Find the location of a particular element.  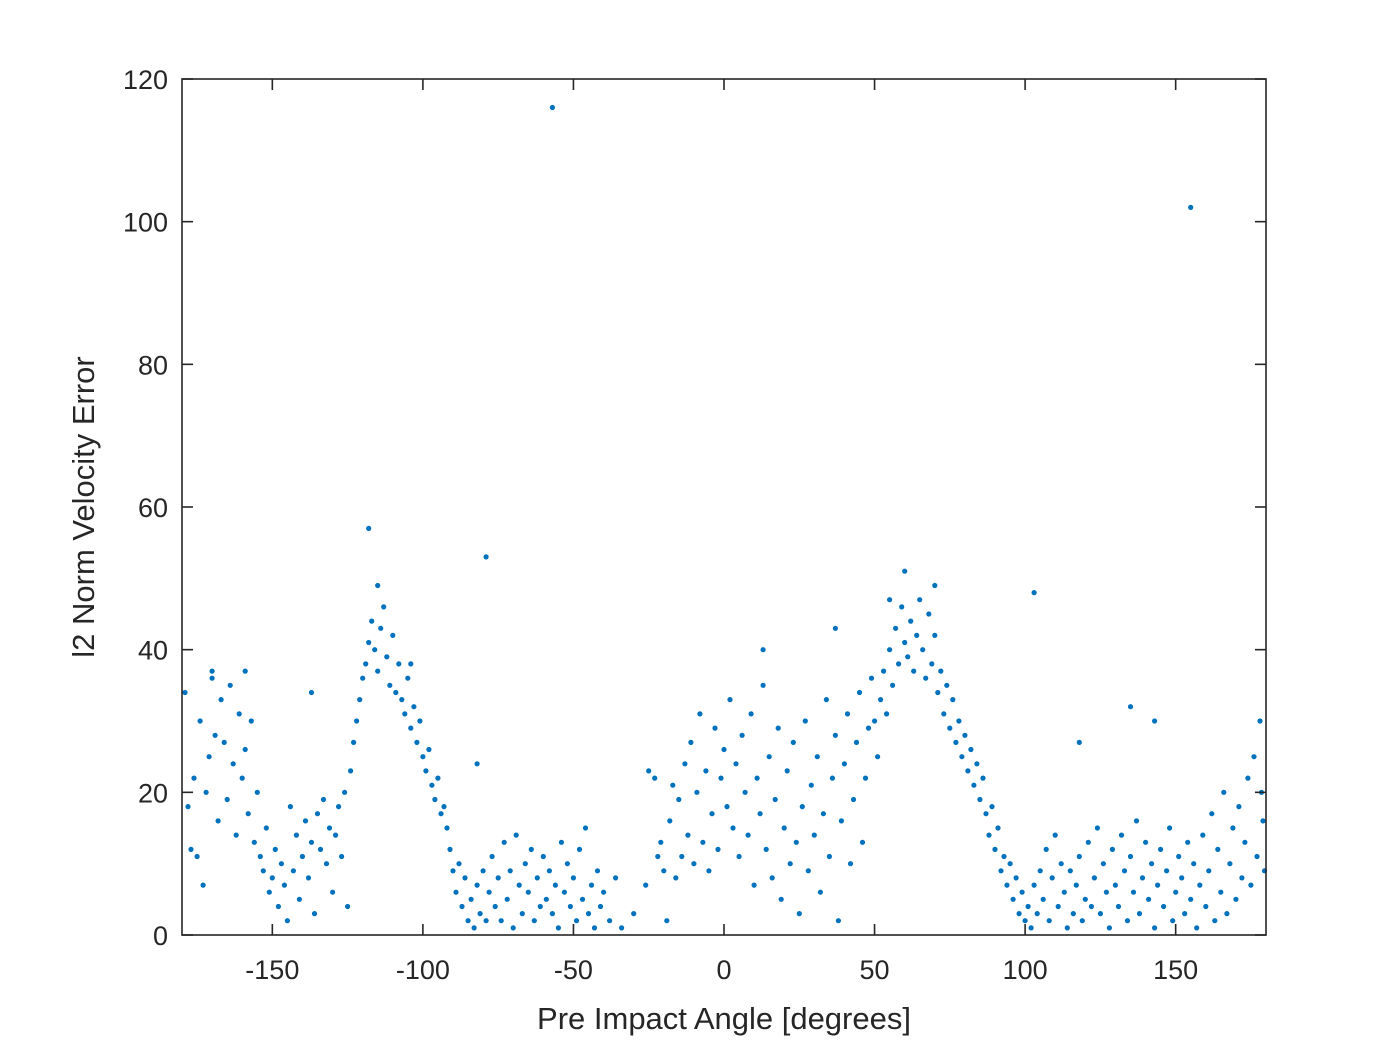

x-axis-title: Pre Impact Angle [degrees] is located at coordinates (724, 1018).